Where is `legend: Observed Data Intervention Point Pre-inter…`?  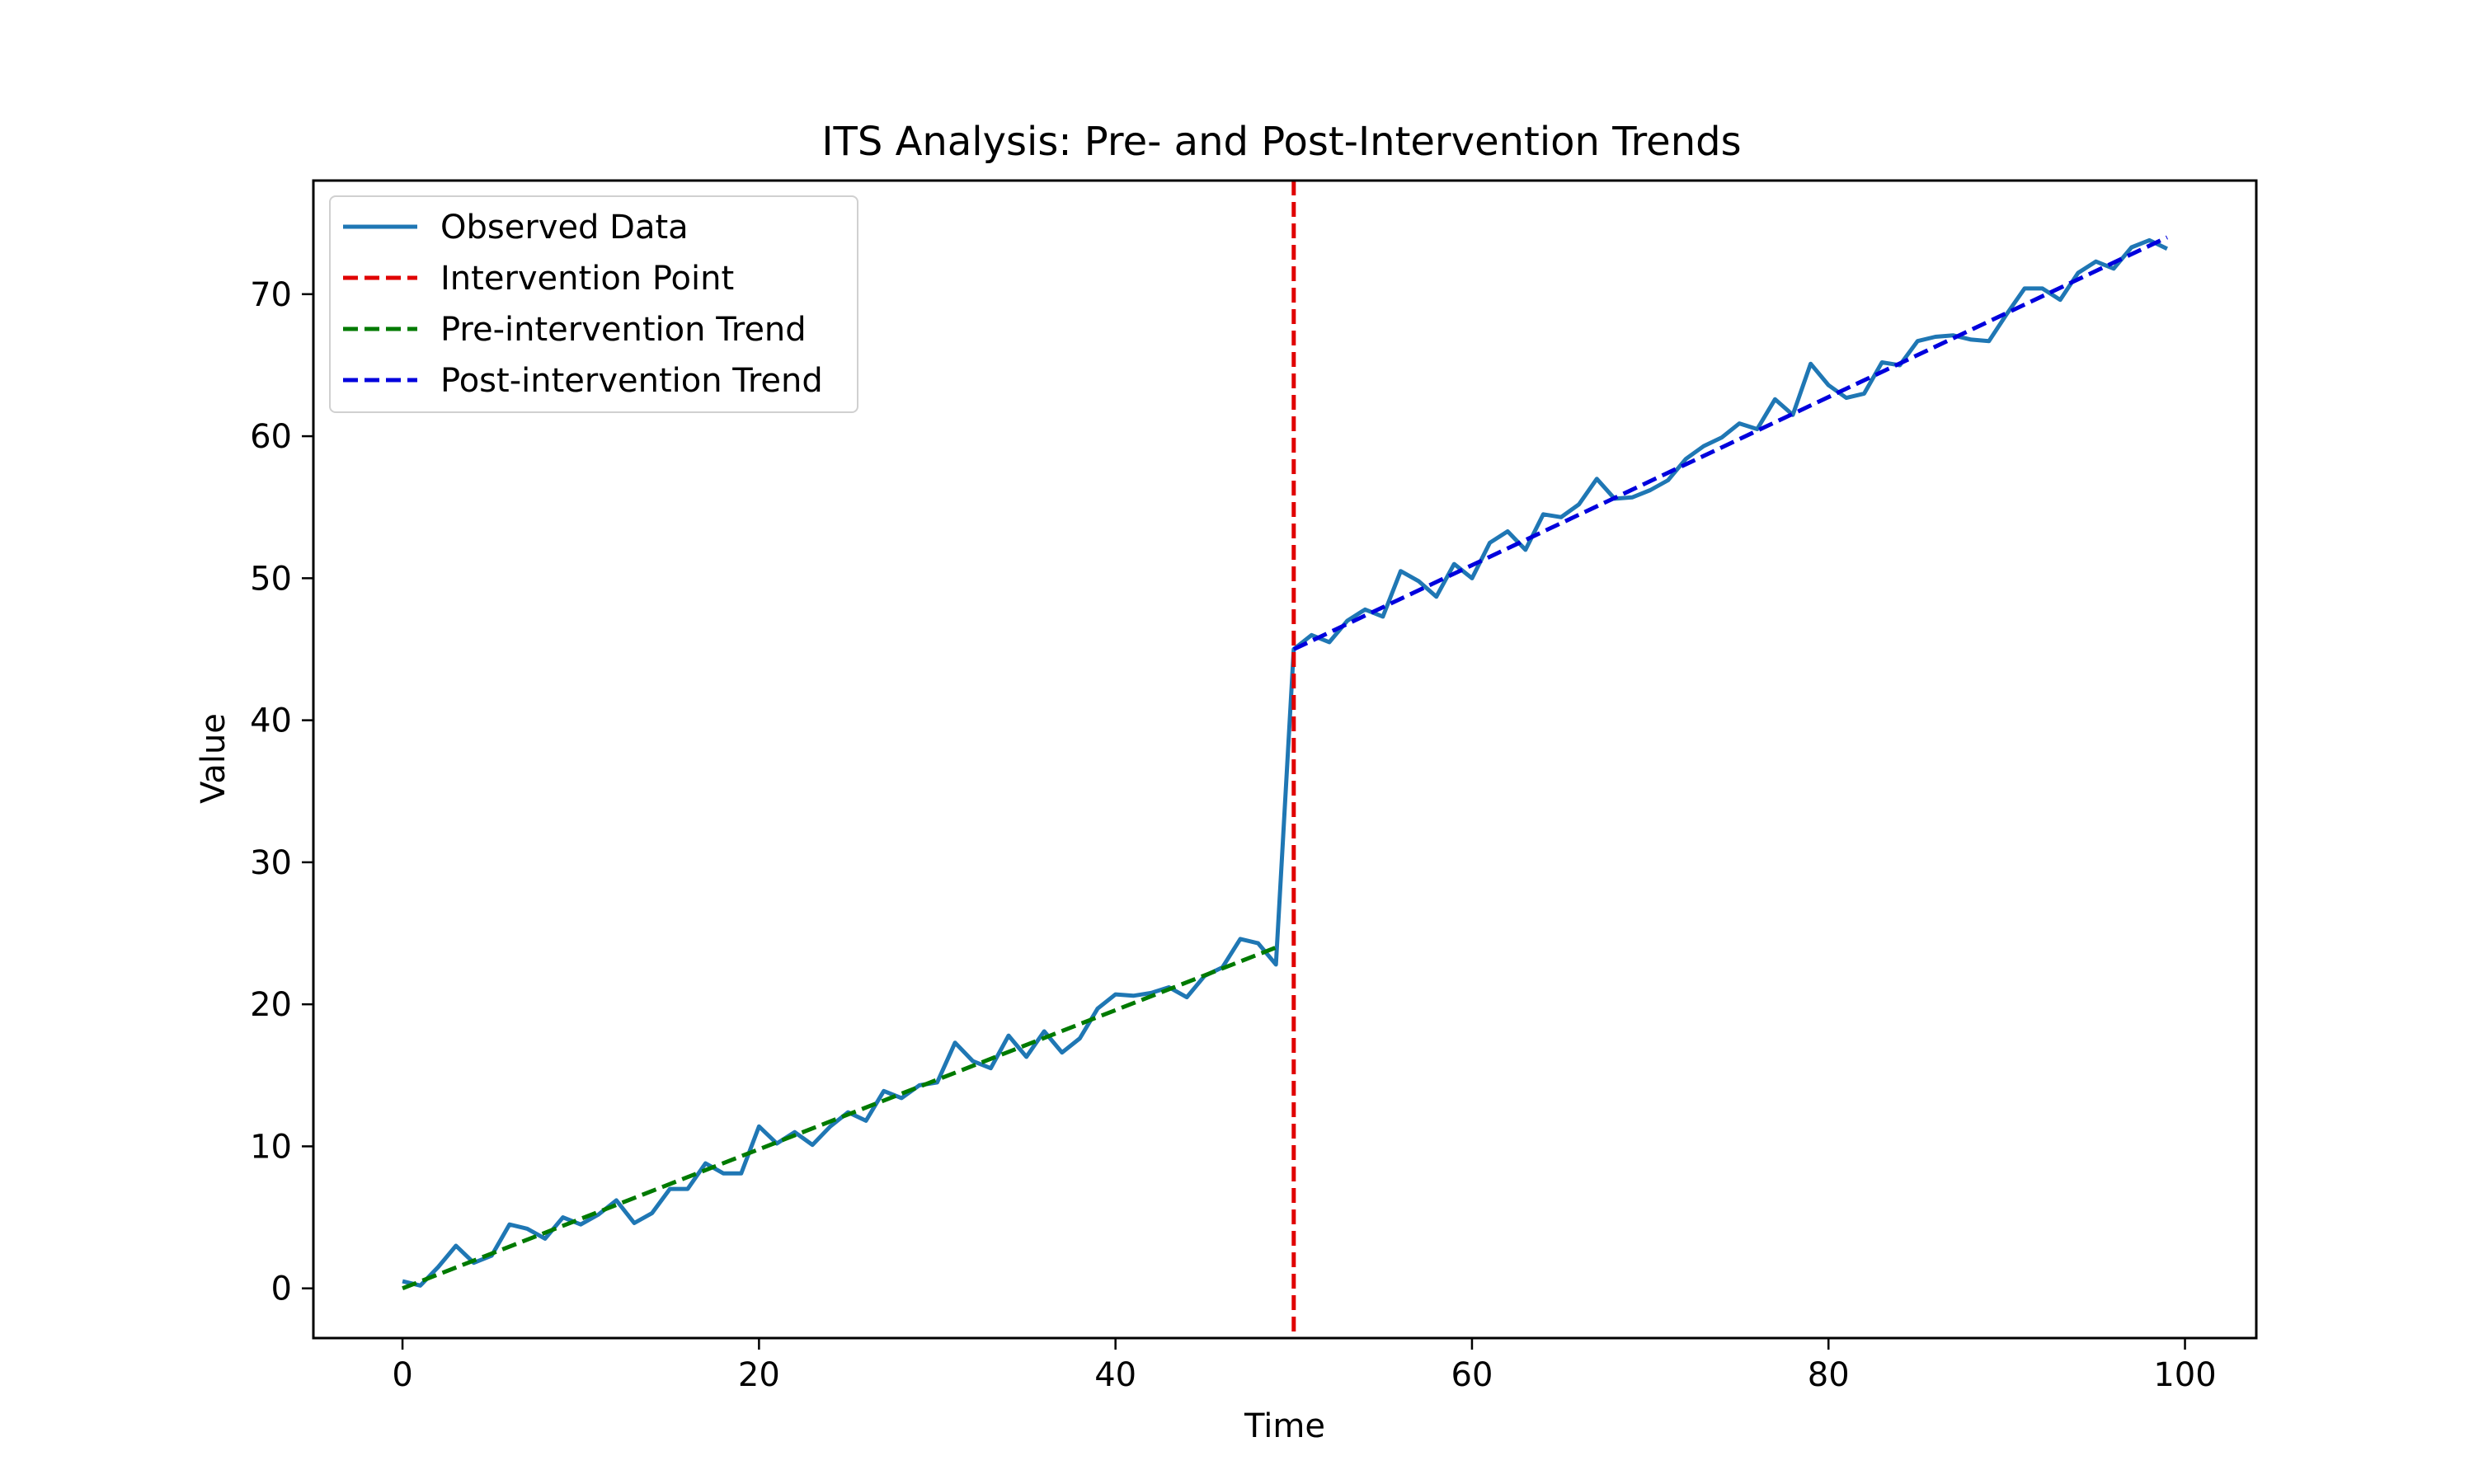
legend: Observed Data Intervention Point Pre-inter… is located at coordinates (593, 304).